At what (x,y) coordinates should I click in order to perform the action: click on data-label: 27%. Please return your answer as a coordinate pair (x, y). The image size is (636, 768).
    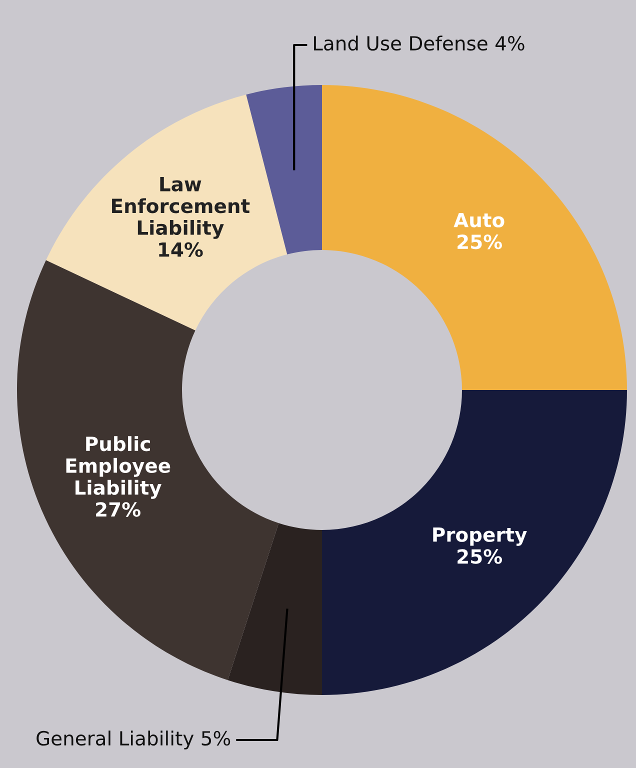
    Looking at the image, I should click on (118, 509).